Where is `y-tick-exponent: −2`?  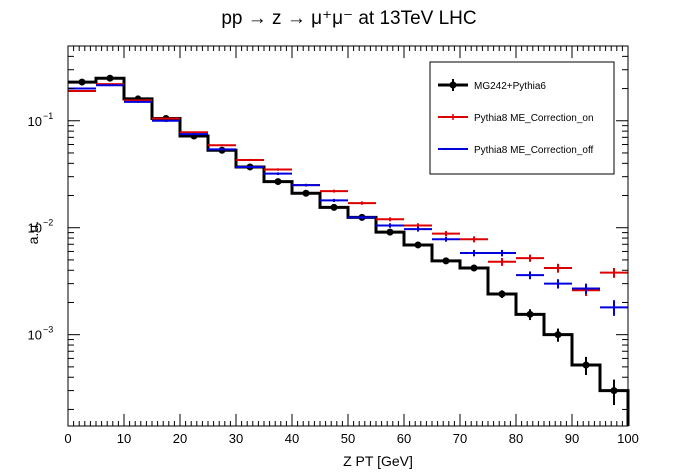 y-tick-exponent: −2 is located at coordinates (48, 223).